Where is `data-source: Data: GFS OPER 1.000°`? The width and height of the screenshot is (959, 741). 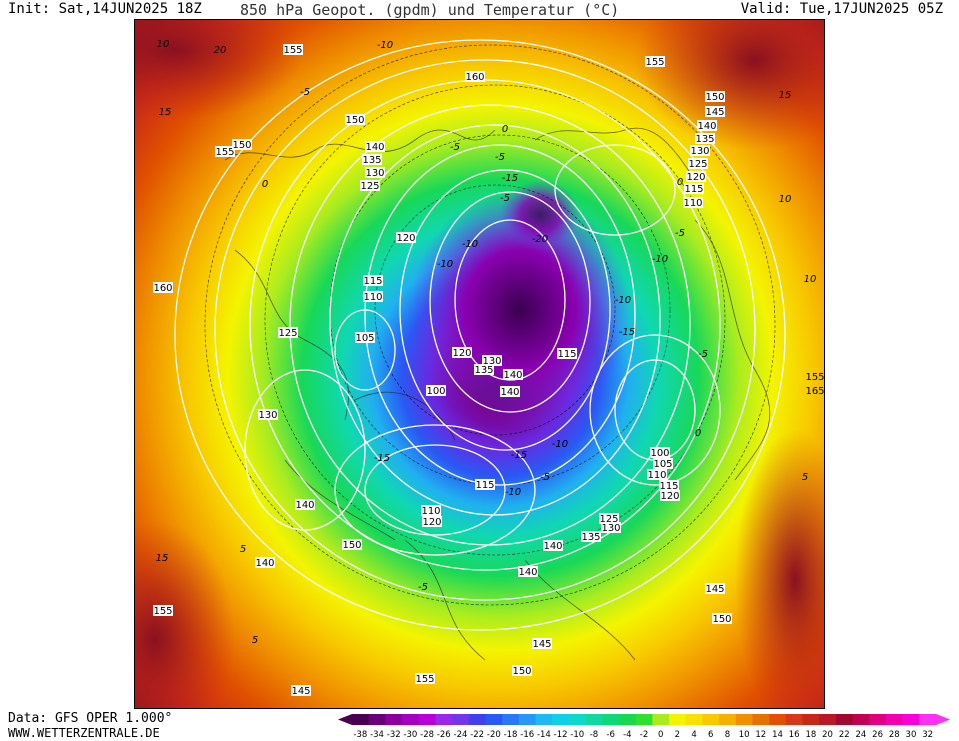
data-source: Data: GFS OPER 1.000° is located at coordinates (90, 718).